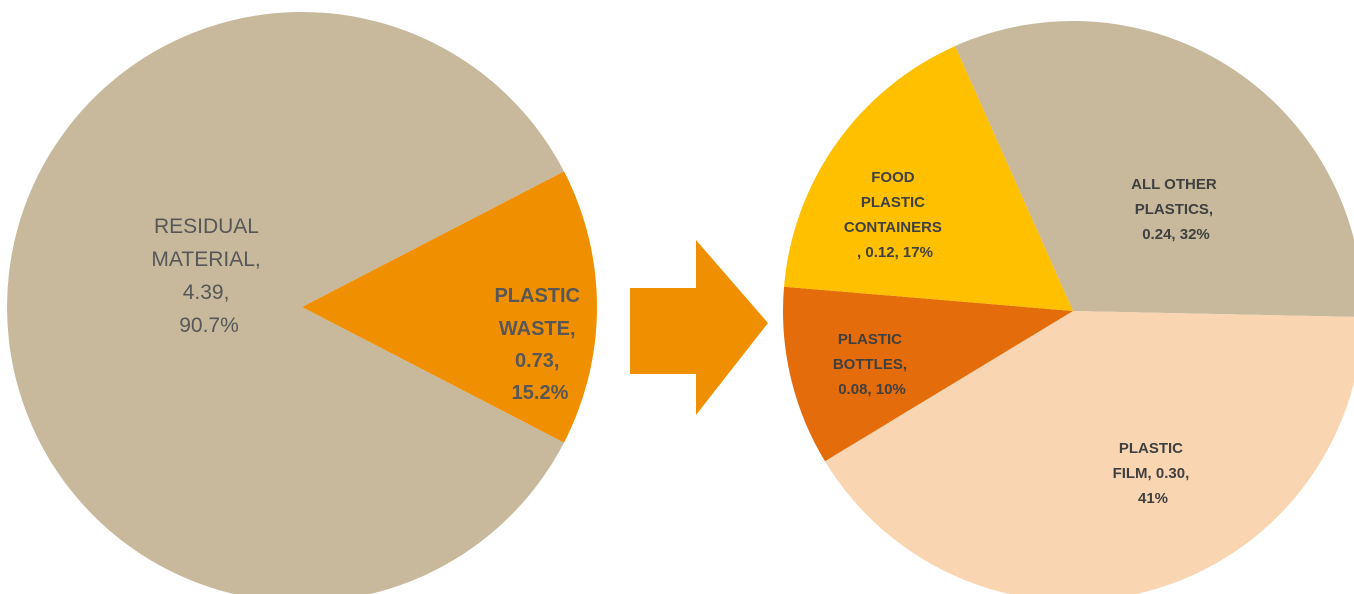  What do you see at coordinates (928, 374) in the screenshot?
I see `pie-slice-plastic-bottles` at bounding box center [928, 374].